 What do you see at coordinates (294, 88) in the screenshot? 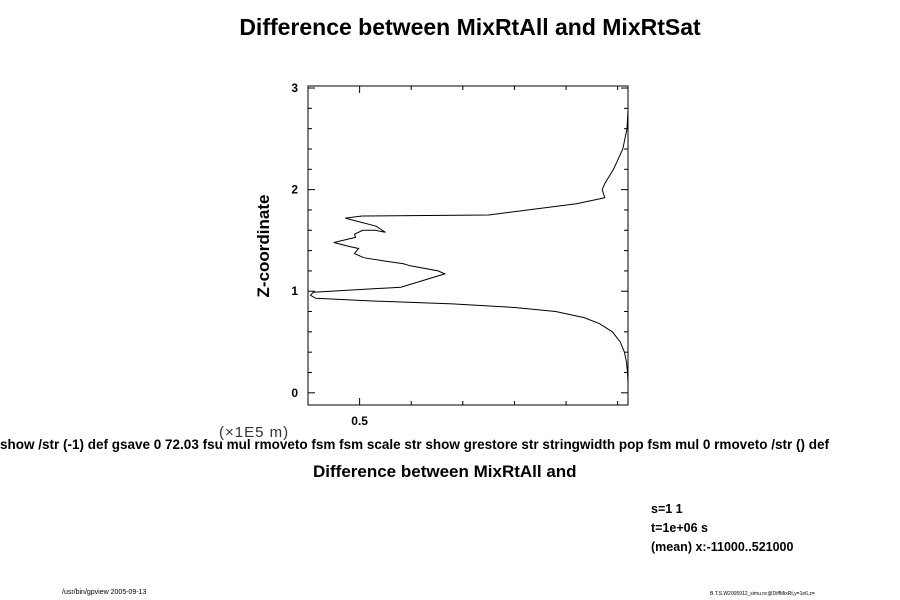
I see `y-tick-label: 3` at bounding box center [294, 88].